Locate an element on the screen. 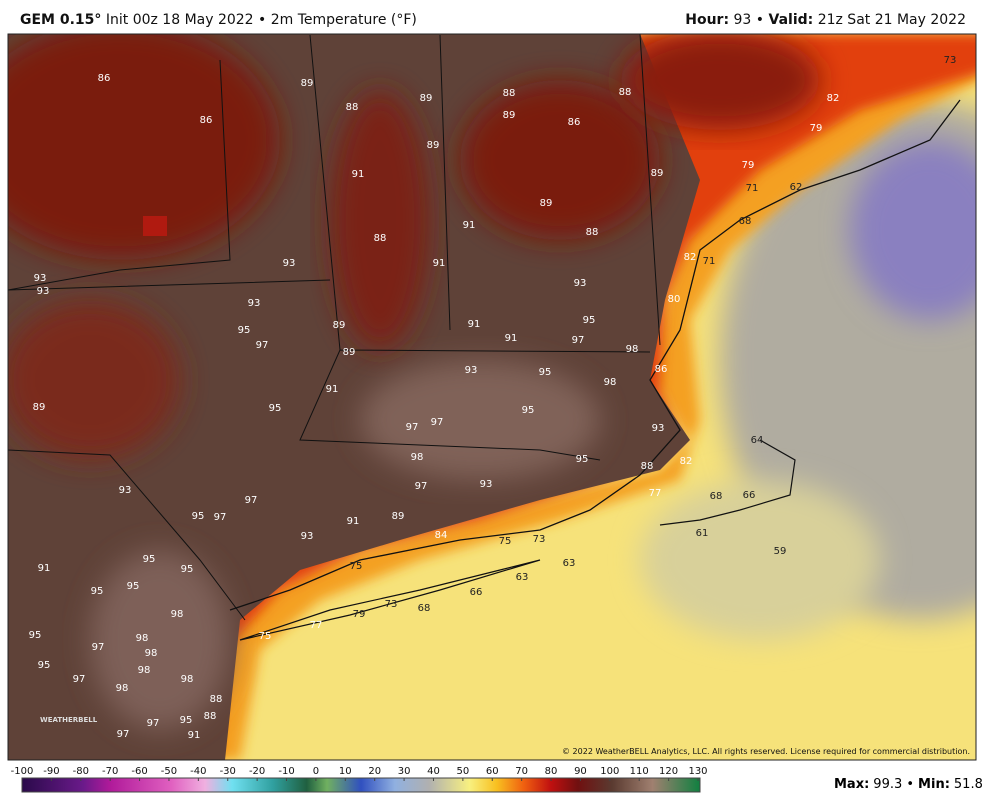 The image size is (984, 808). colorbar-tick-label: 30 is located at coordinates (404, 771).